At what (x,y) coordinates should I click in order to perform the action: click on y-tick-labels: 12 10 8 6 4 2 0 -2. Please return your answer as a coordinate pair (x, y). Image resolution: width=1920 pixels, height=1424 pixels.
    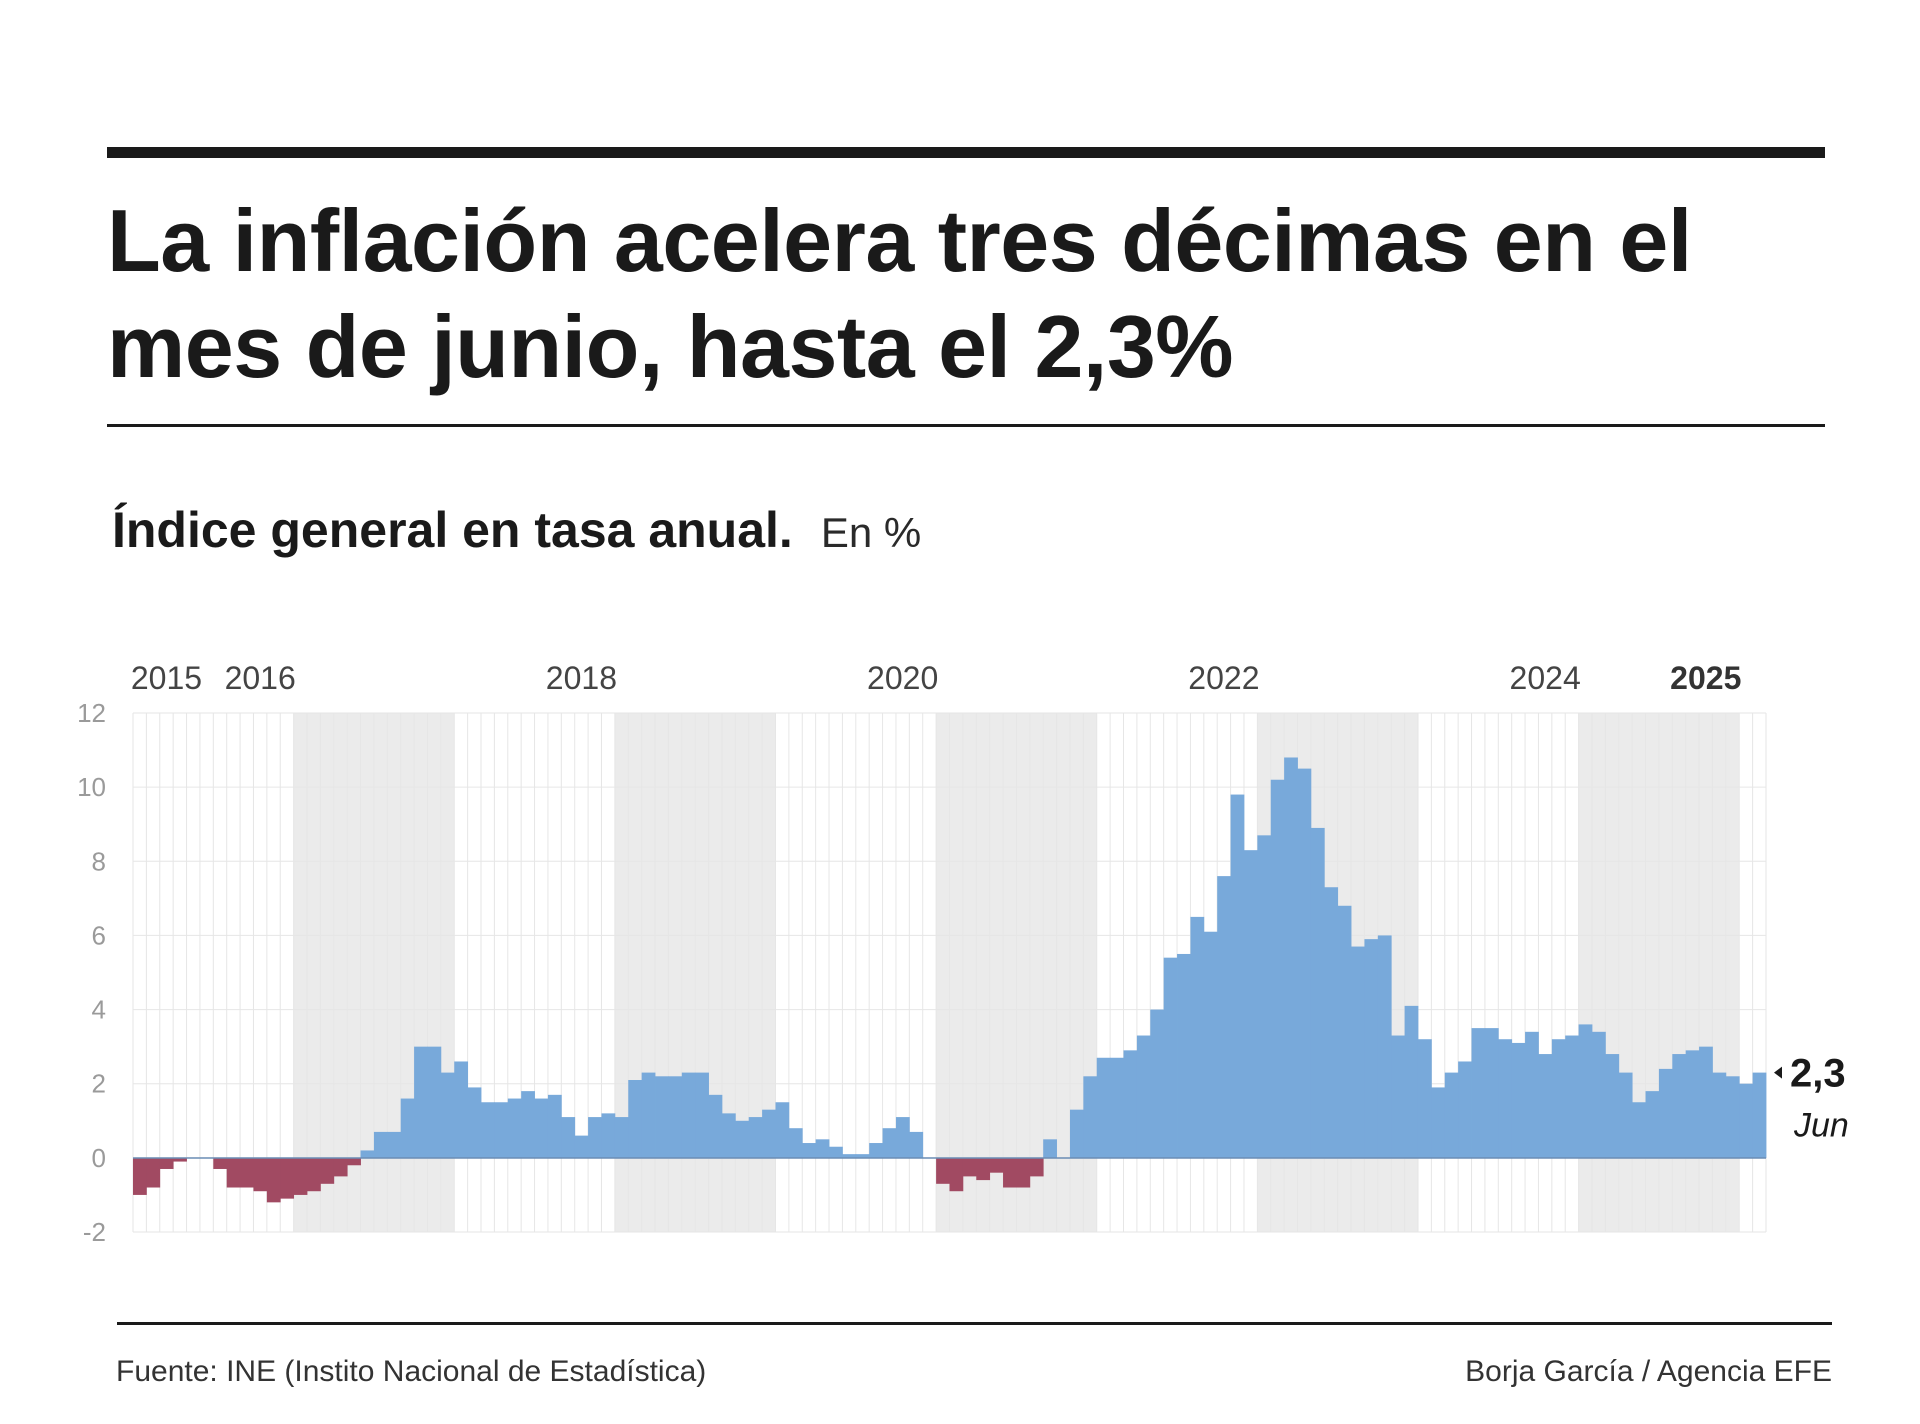
    Looking at the image, I should click on (91, 972).